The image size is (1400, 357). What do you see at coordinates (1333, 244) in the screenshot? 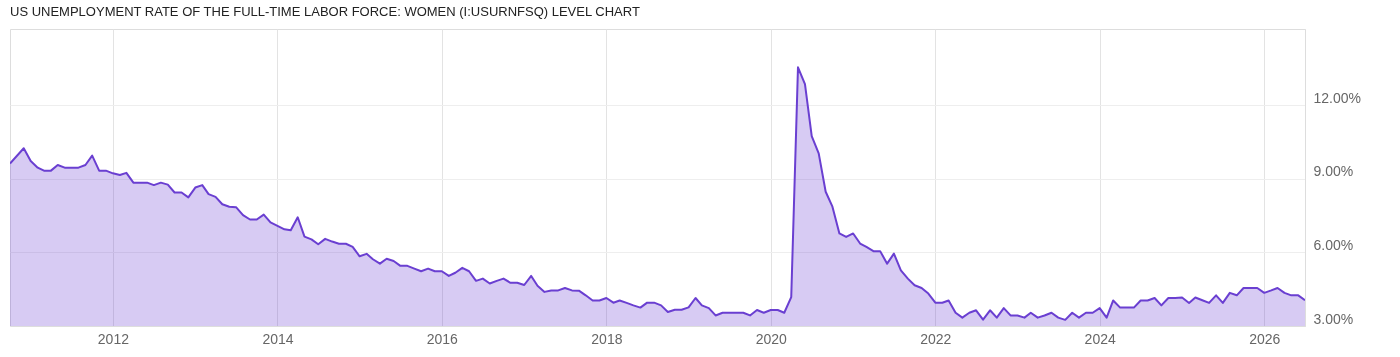
I see `y-tick-label: 6.00%` at bounding box center [1333, 244].